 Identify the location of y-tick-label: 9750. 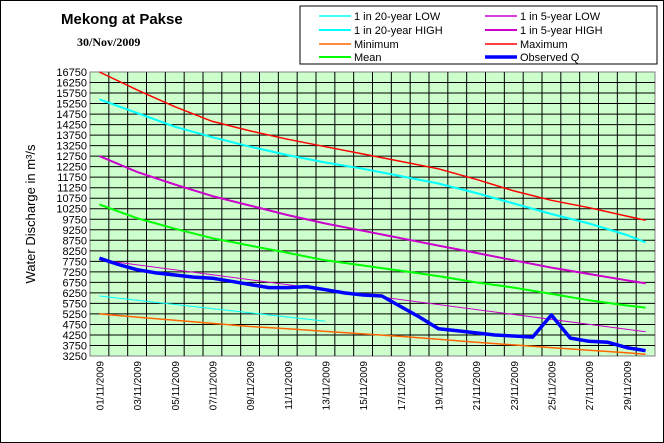
(75, 220).